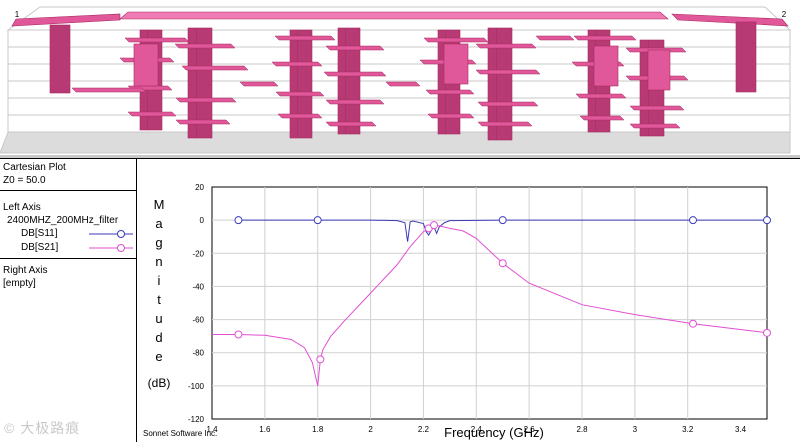  What do you see at coordinates (39, 233) in the screenshot?
I see `legend-trace-s11-label: DB[S11]` at bounding box center [39, 233].